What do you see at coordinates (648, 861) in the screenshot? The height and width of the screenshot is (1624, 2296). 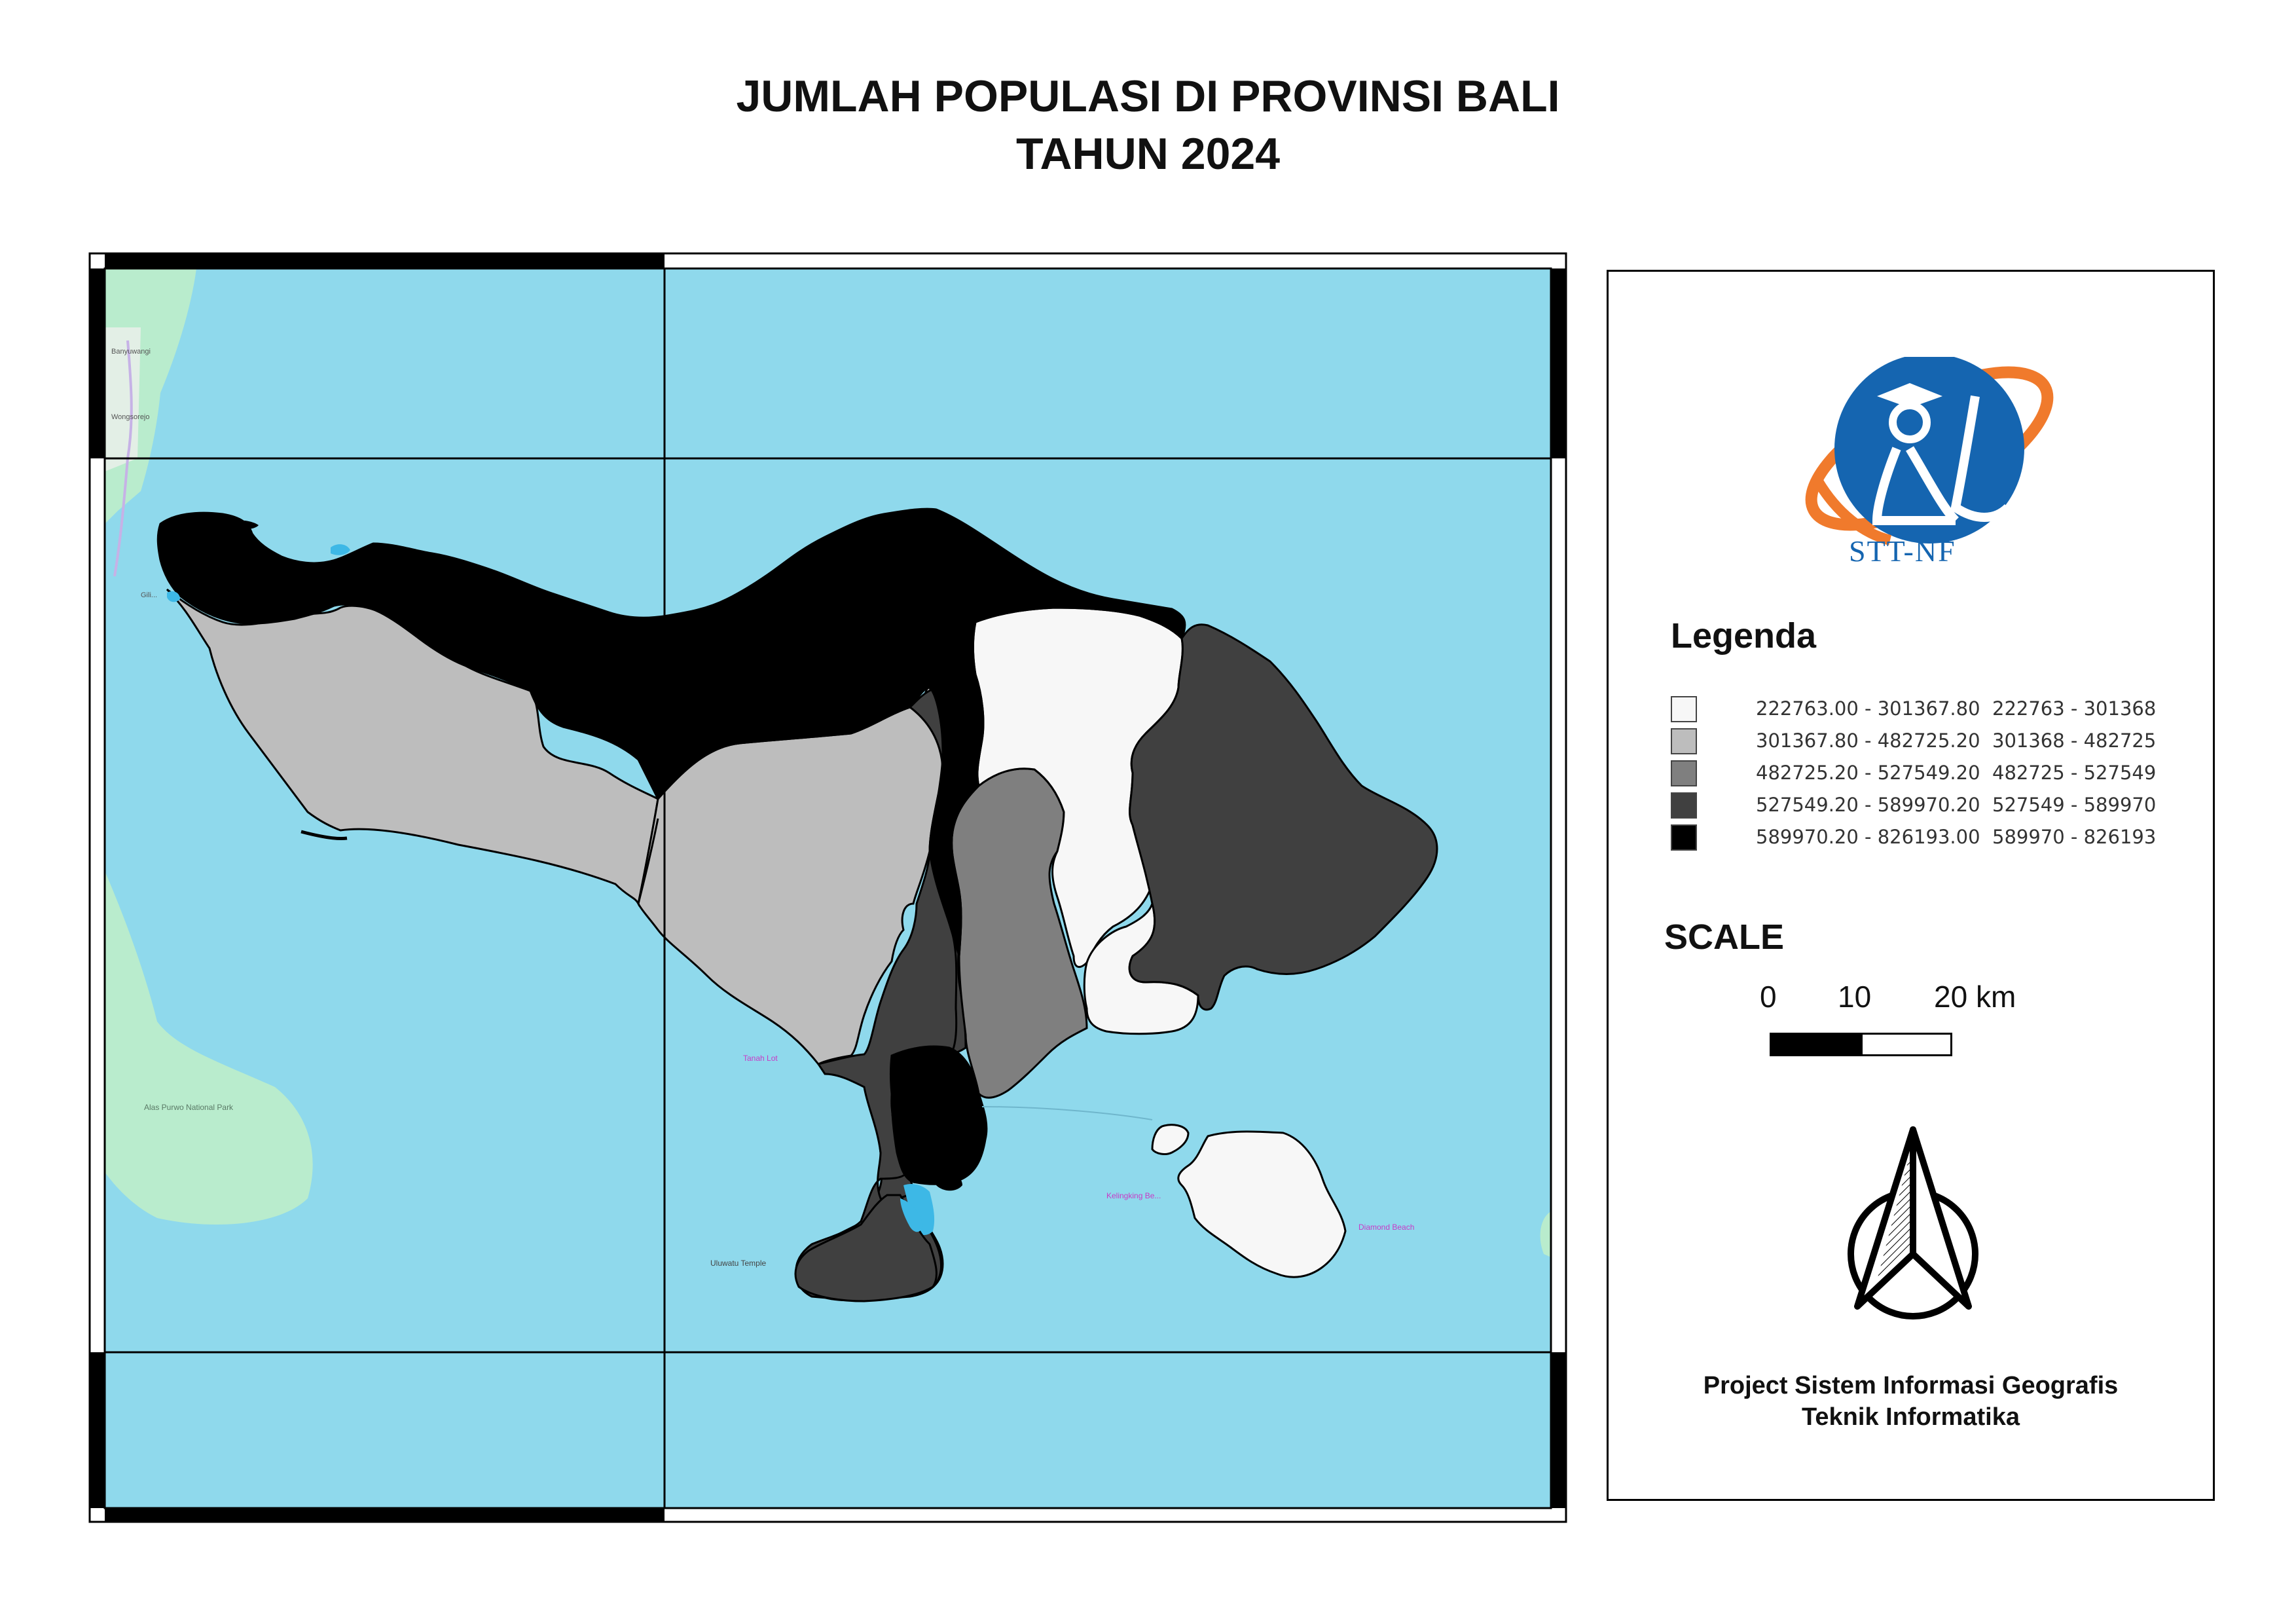 I see `regency-boundary` at bounding box center [648, 861].